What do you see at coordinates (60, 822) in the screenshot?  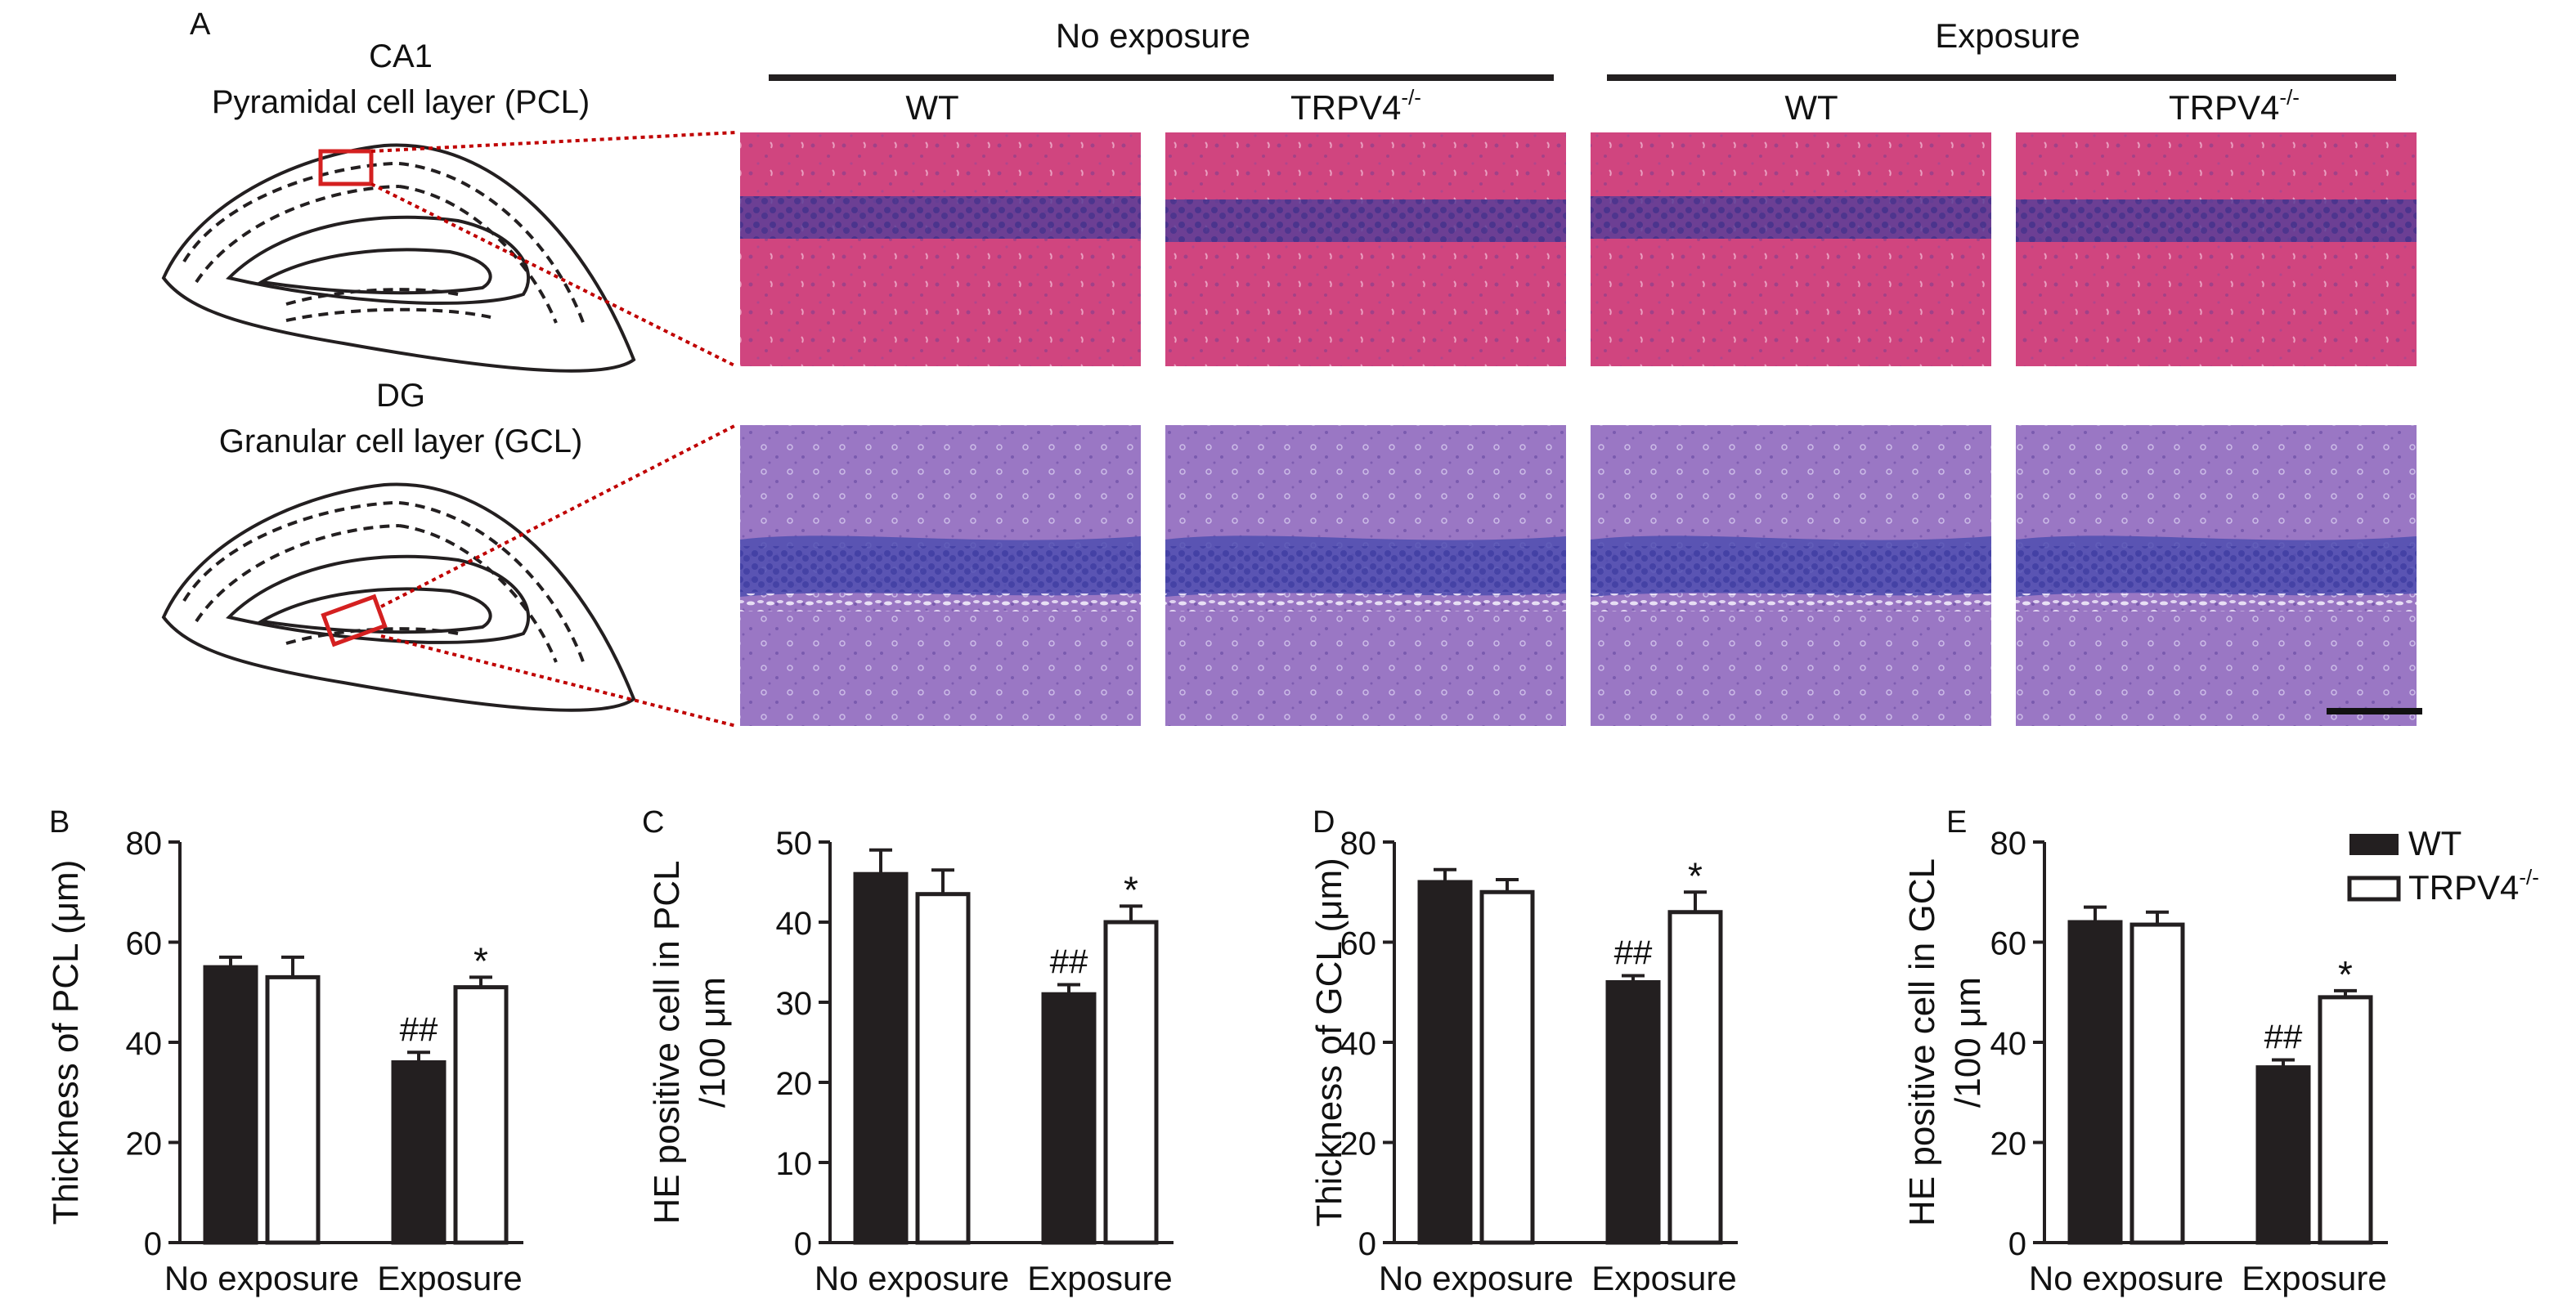 I see `panel-letter-b: B` at bounding box center [60, 822].